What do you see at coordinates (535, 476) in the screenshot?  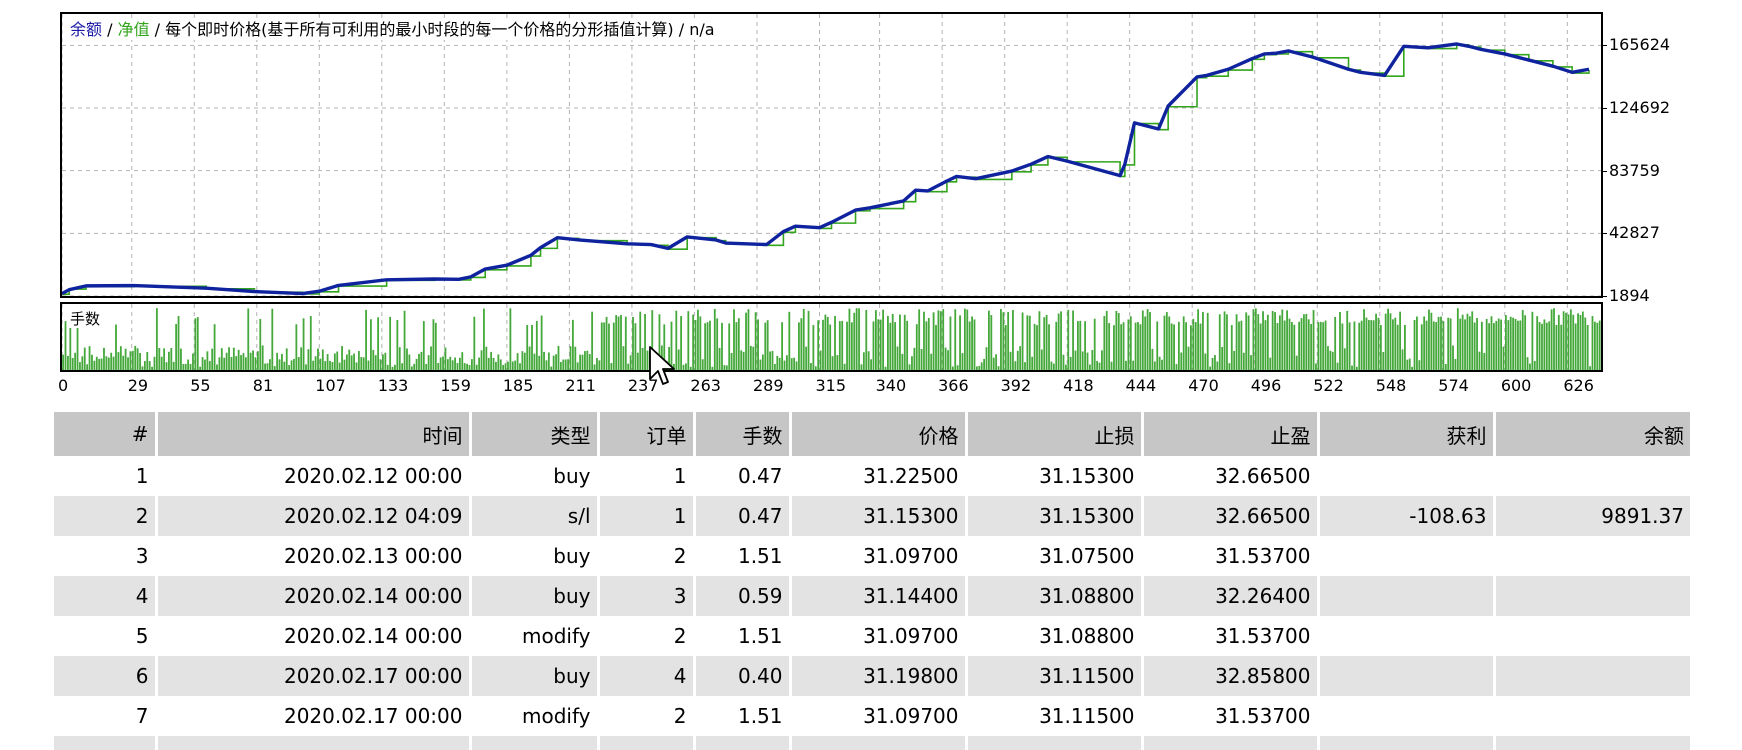 I see `cell-col-type: buy` at bounding box center [535, 476].